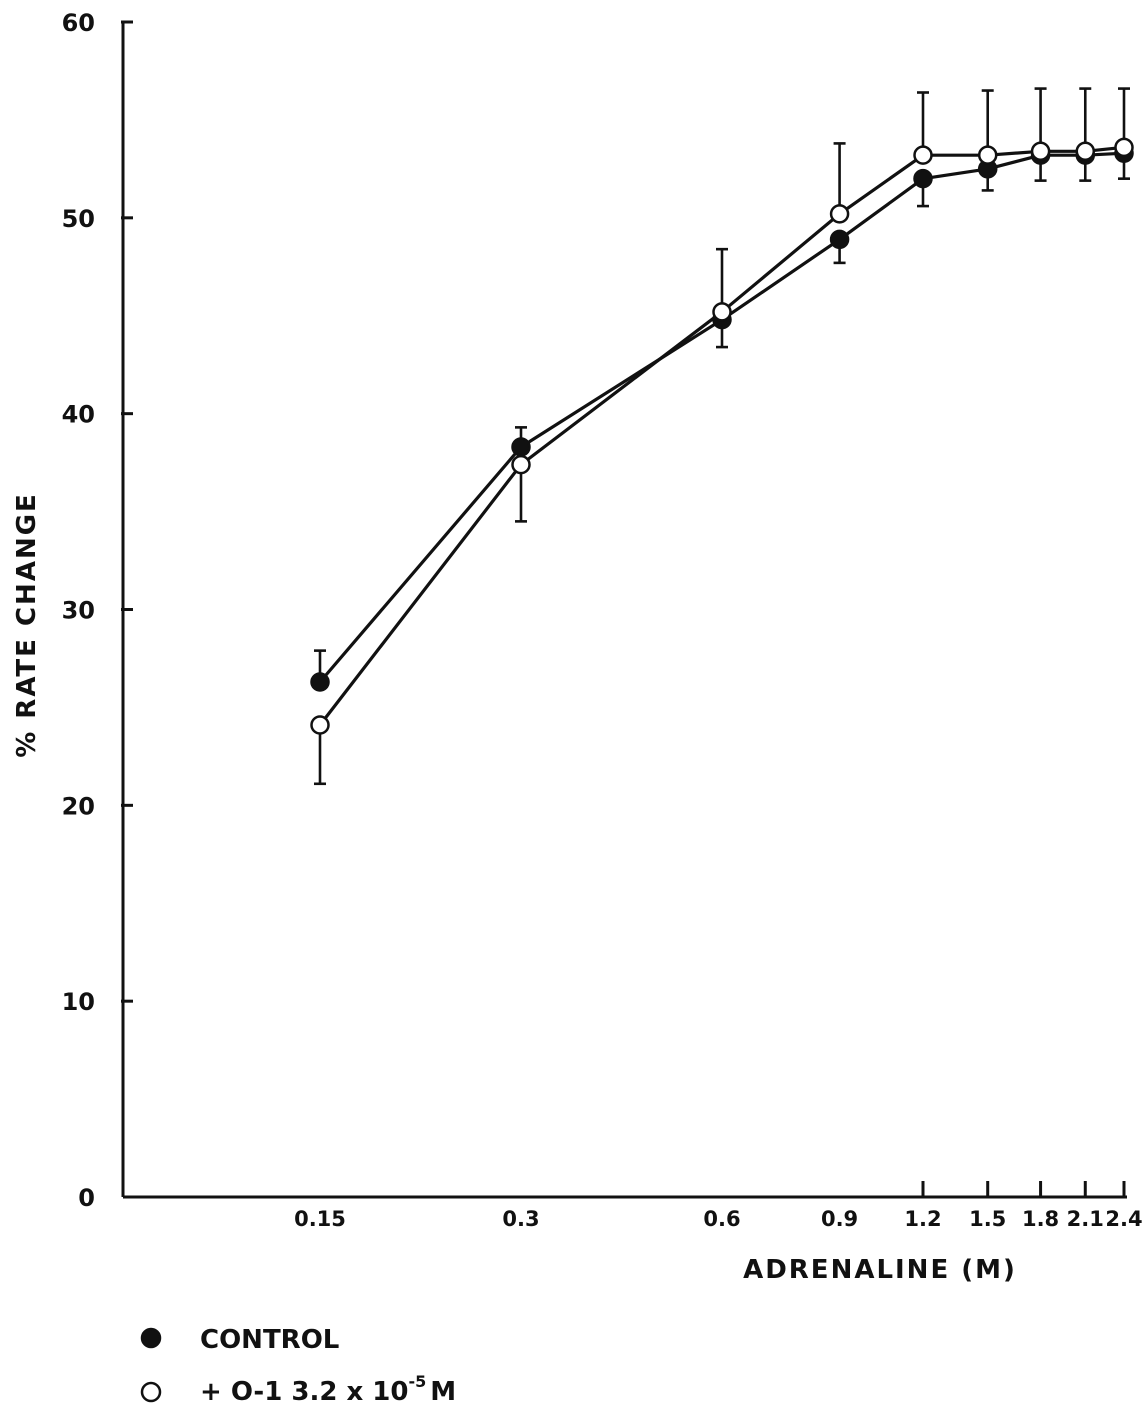  I want to click on legend-marker-control, so click(151, 1338).